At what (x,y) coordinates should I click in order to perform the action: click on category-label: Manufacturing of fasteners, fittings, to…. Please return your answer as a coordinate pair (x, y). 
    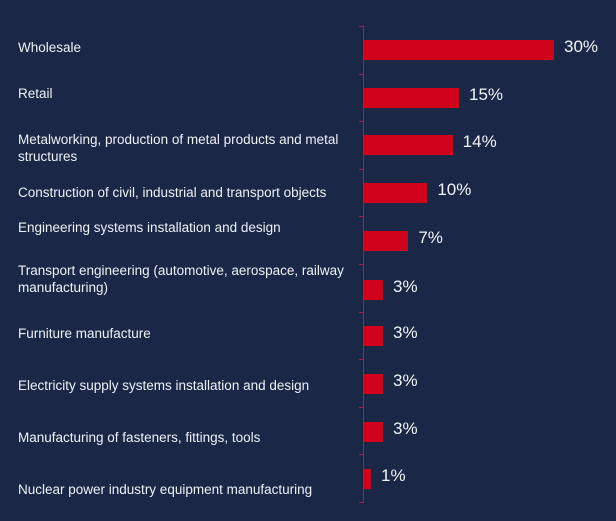
    Looking at the image, I should click on (139, 437).